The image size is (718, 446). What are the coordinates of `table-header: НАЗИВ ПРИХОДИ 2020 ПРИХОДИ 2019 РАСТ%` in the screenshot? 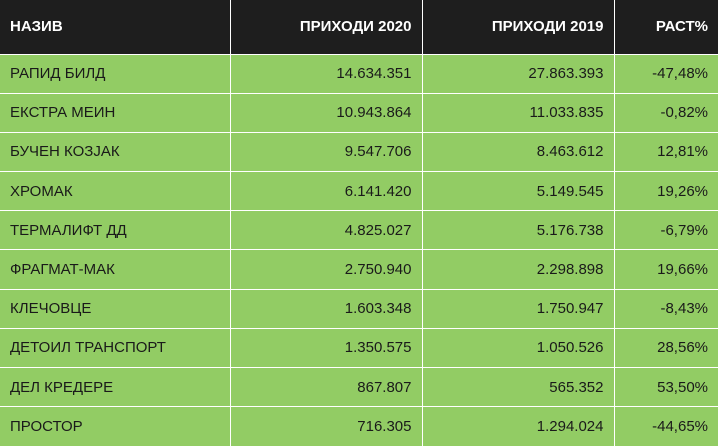 It's located at (359, 27).